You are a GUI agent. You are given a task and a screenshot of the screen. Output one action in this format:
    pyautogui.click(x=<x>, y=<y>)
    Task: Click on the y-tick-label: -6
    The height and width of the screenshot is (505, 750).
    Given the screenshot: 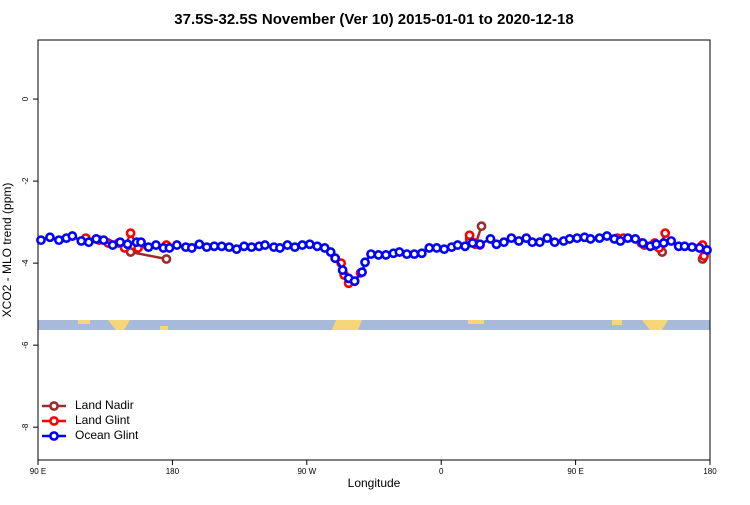 What is the action you would take?
    pyautogui.click(x=25, y=345)
    